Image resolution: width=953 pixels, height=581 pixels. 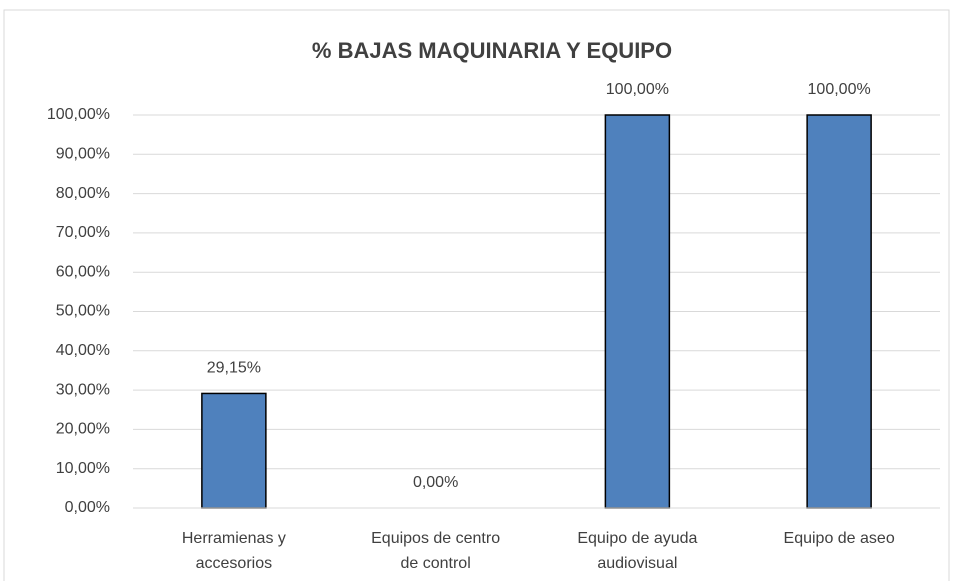 What do you see at coordinates (234, 368) in the screenshot?
I see `data-label: 29,15%` at bounding box center [234, 368].